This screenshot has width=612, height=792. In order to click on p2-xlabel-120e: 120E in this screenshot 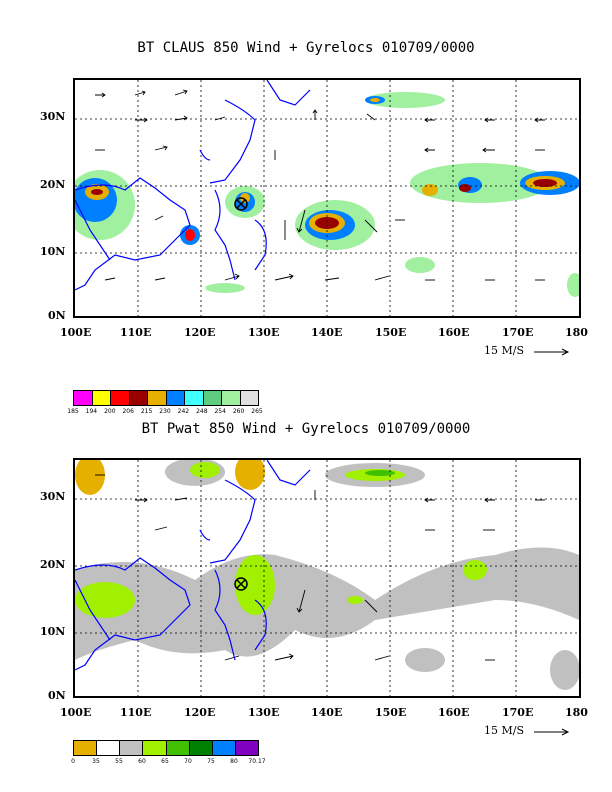, I will do `click(200, 712)`.